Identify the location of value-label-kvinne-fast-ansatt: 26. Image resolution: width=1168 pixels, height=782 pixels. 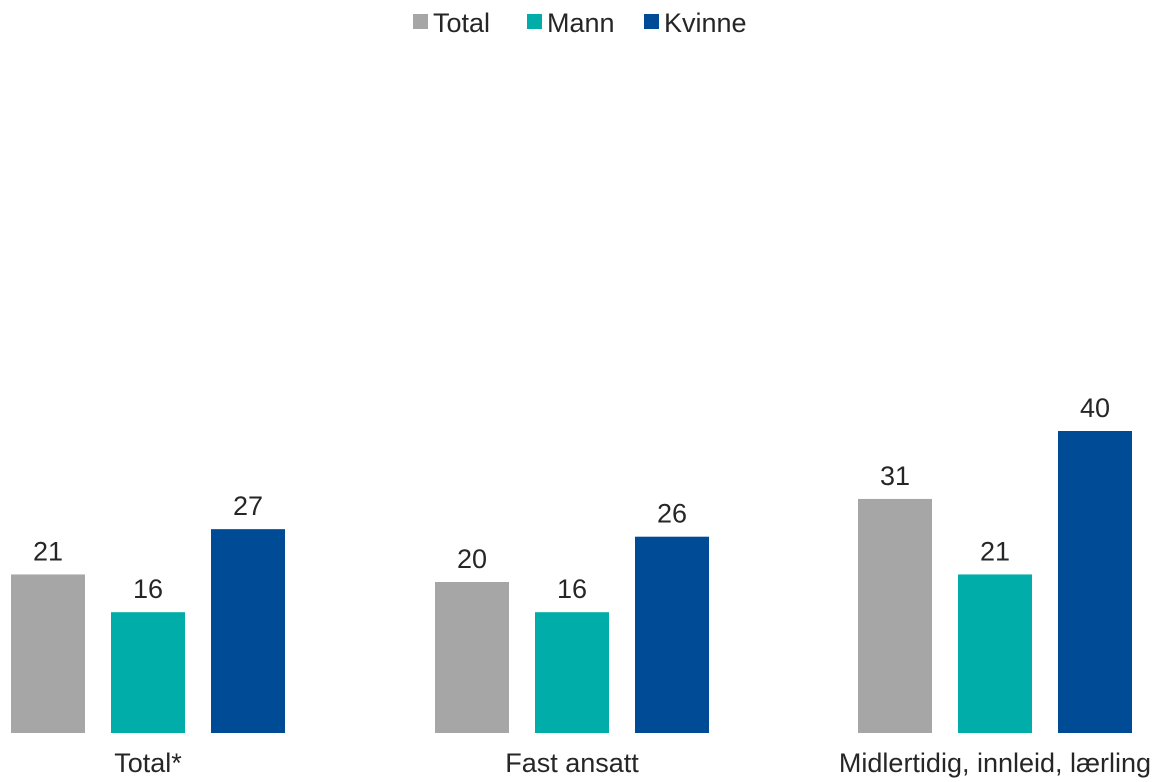
(672, 514).